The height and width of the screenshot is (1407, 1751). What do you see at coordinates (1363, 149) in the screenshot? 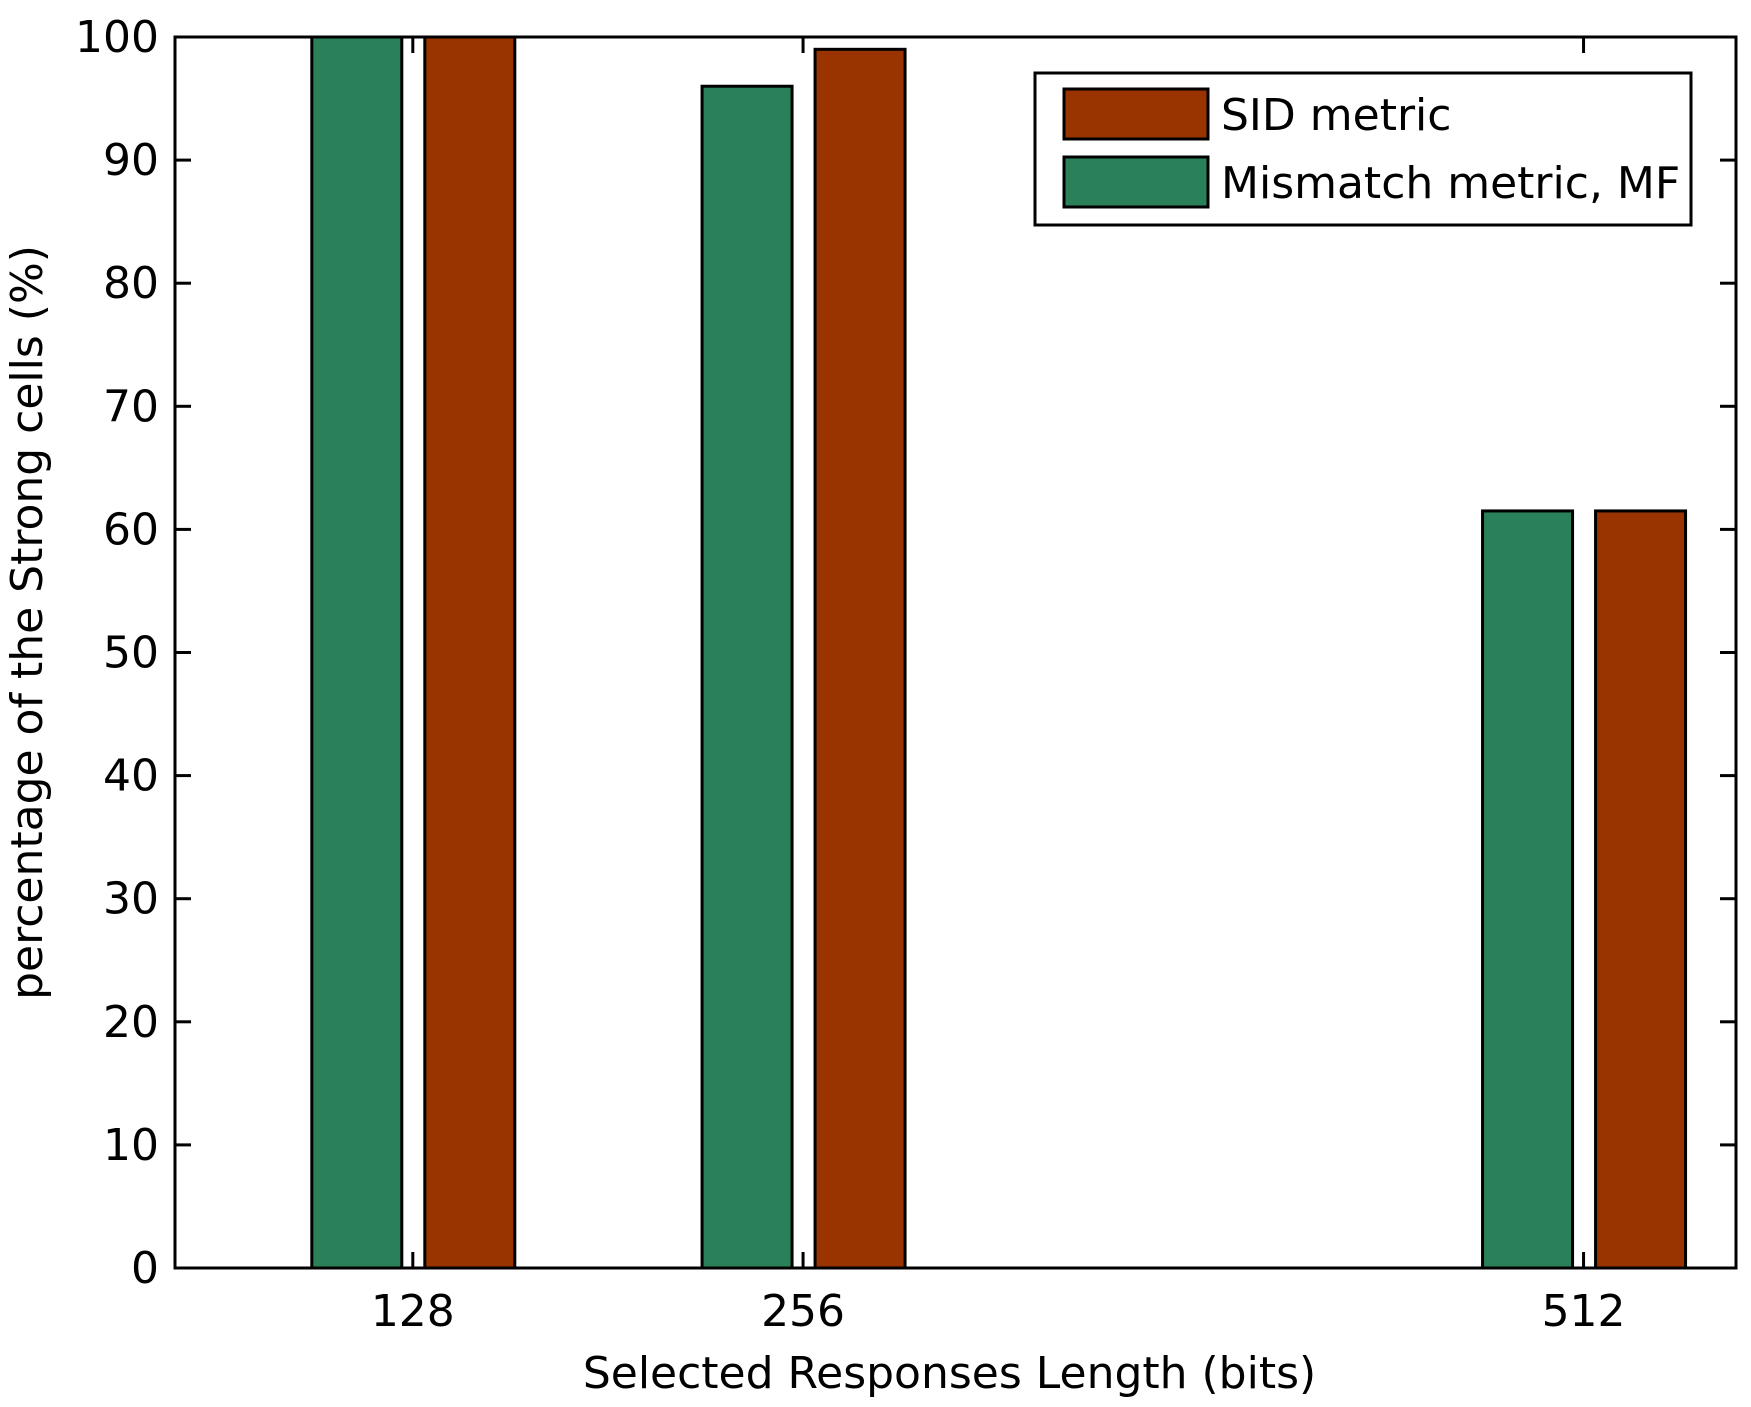
I see `legend: SID metric Mismatch metric, MF` at bounding box center [1363, 149].